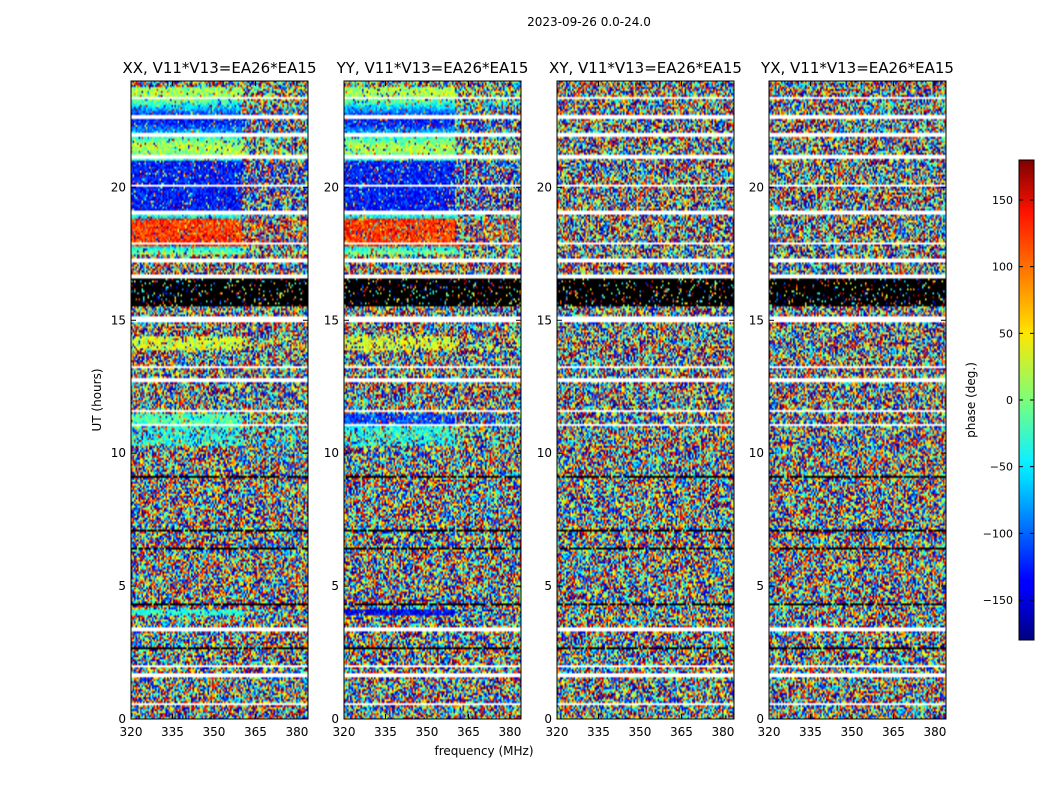 The height and width of the screenshot is (800, 1050). What do you see at coordinates (998, 600) in the screenshot?
I see `colorbar-tick-label: −150` at bounding box center [998, 600].